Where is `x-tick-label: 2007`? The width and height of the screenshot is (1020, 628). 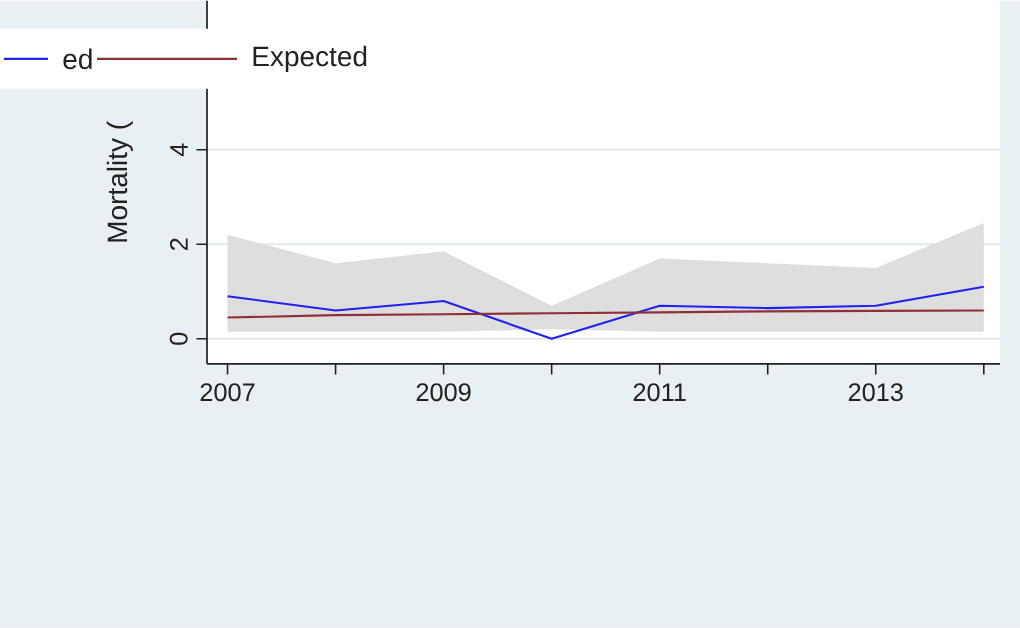 x-tick-label: 2007 is located at coordinates (227, 392).